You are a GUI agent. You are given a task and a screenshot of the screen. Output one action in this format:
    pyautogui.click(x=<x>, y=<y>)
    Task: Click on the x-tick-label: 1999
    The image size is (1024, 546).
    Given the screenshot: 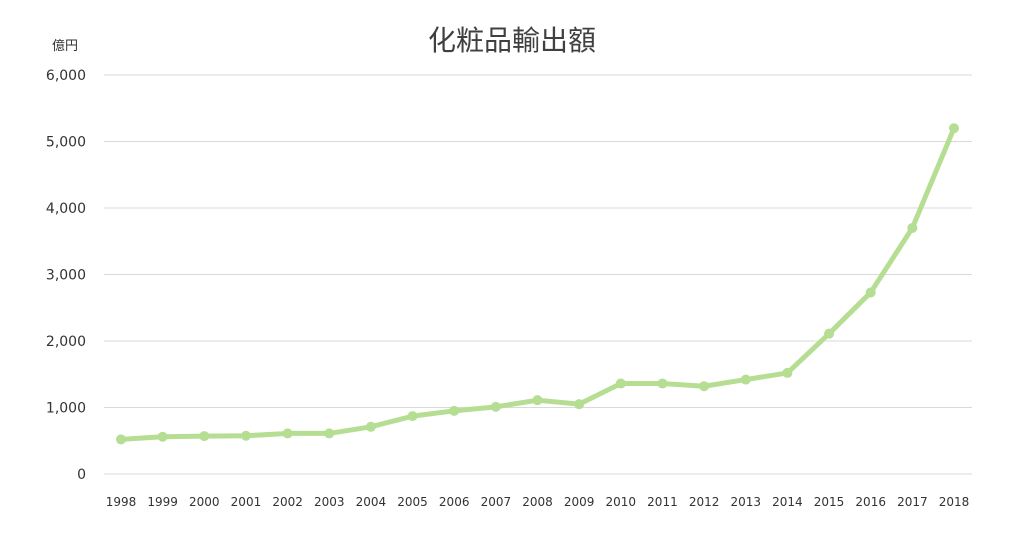 What is the action you would take?
    pyautogui.click(x=162, y=502)
    